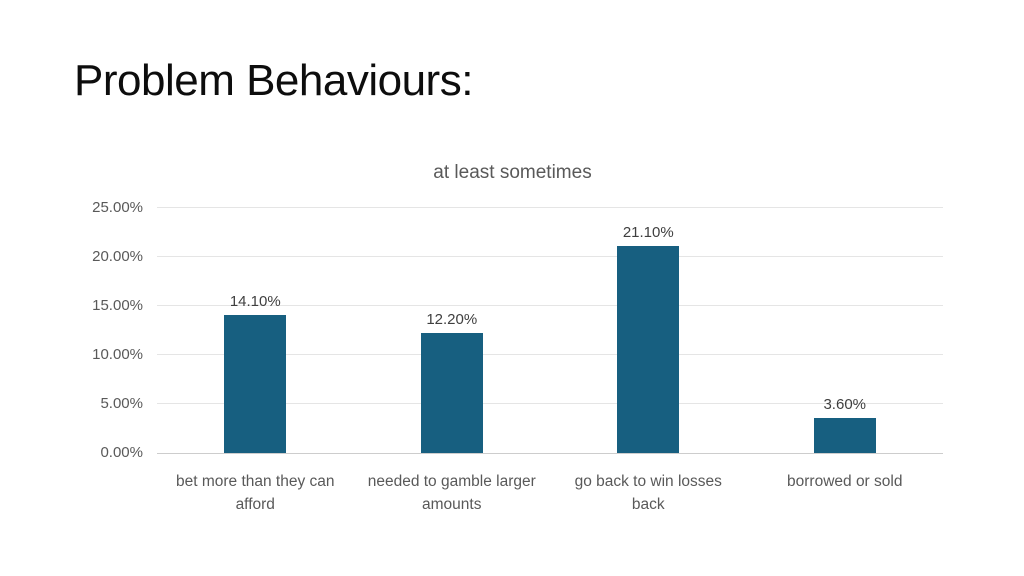 The height and width of the screenshot is (576, 1024). Describe the element at coordinates (117, 305) in the screenshot. I see `y-tick-label: 15.00%` at that location.